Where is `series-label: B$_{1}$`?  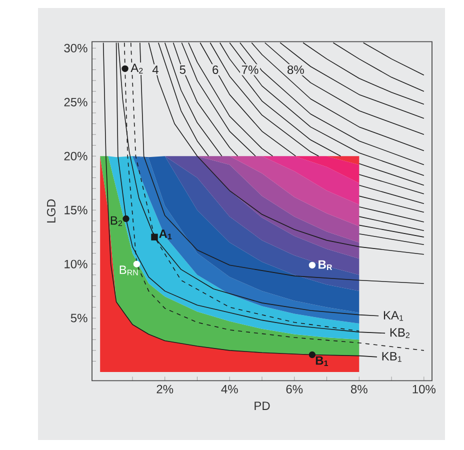 series-label: B$_{1}$ is located at coordinates (322, 361).